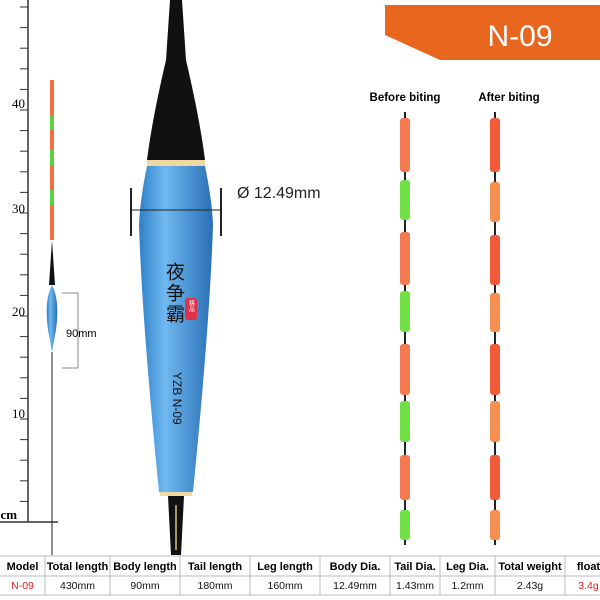 The width and height of the screenshot is (600, 600). What do you see at coordinates (508, 98) in the screenshot?
I see `column-title: After biting` at bounding box center [508, 98].